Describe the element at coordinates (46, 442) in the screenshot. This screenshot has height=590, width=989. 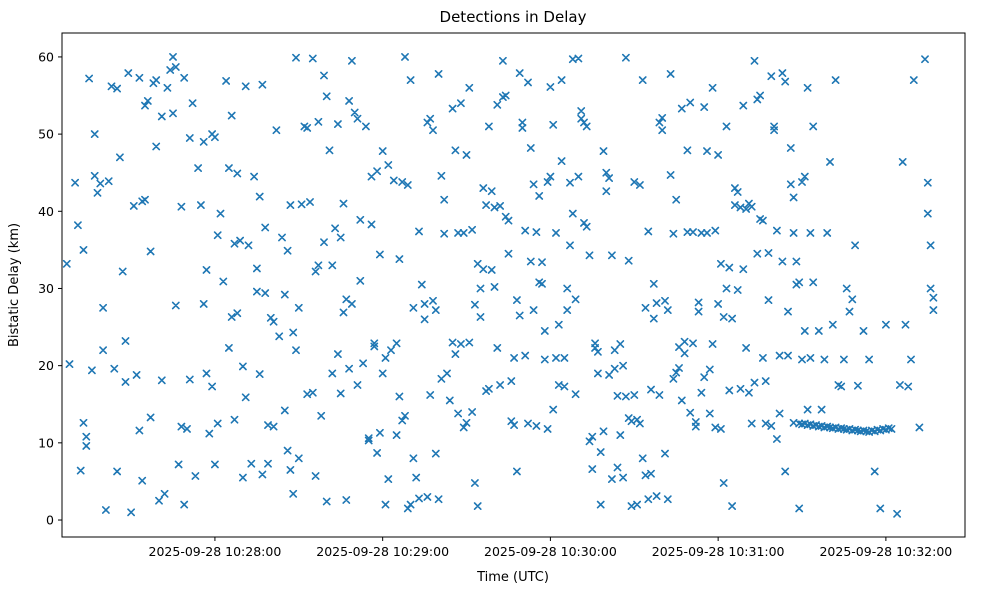
I see `y-tick-label: 10` at that location.